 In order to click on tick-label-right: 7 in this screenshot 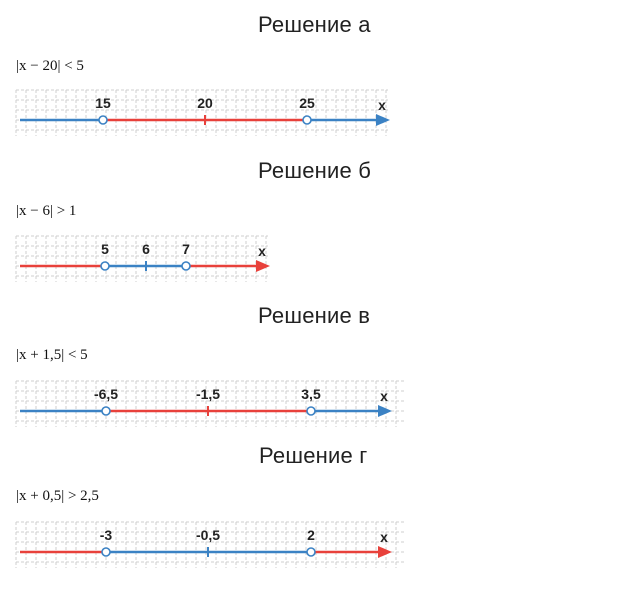, I will do `click(186, 249)`.